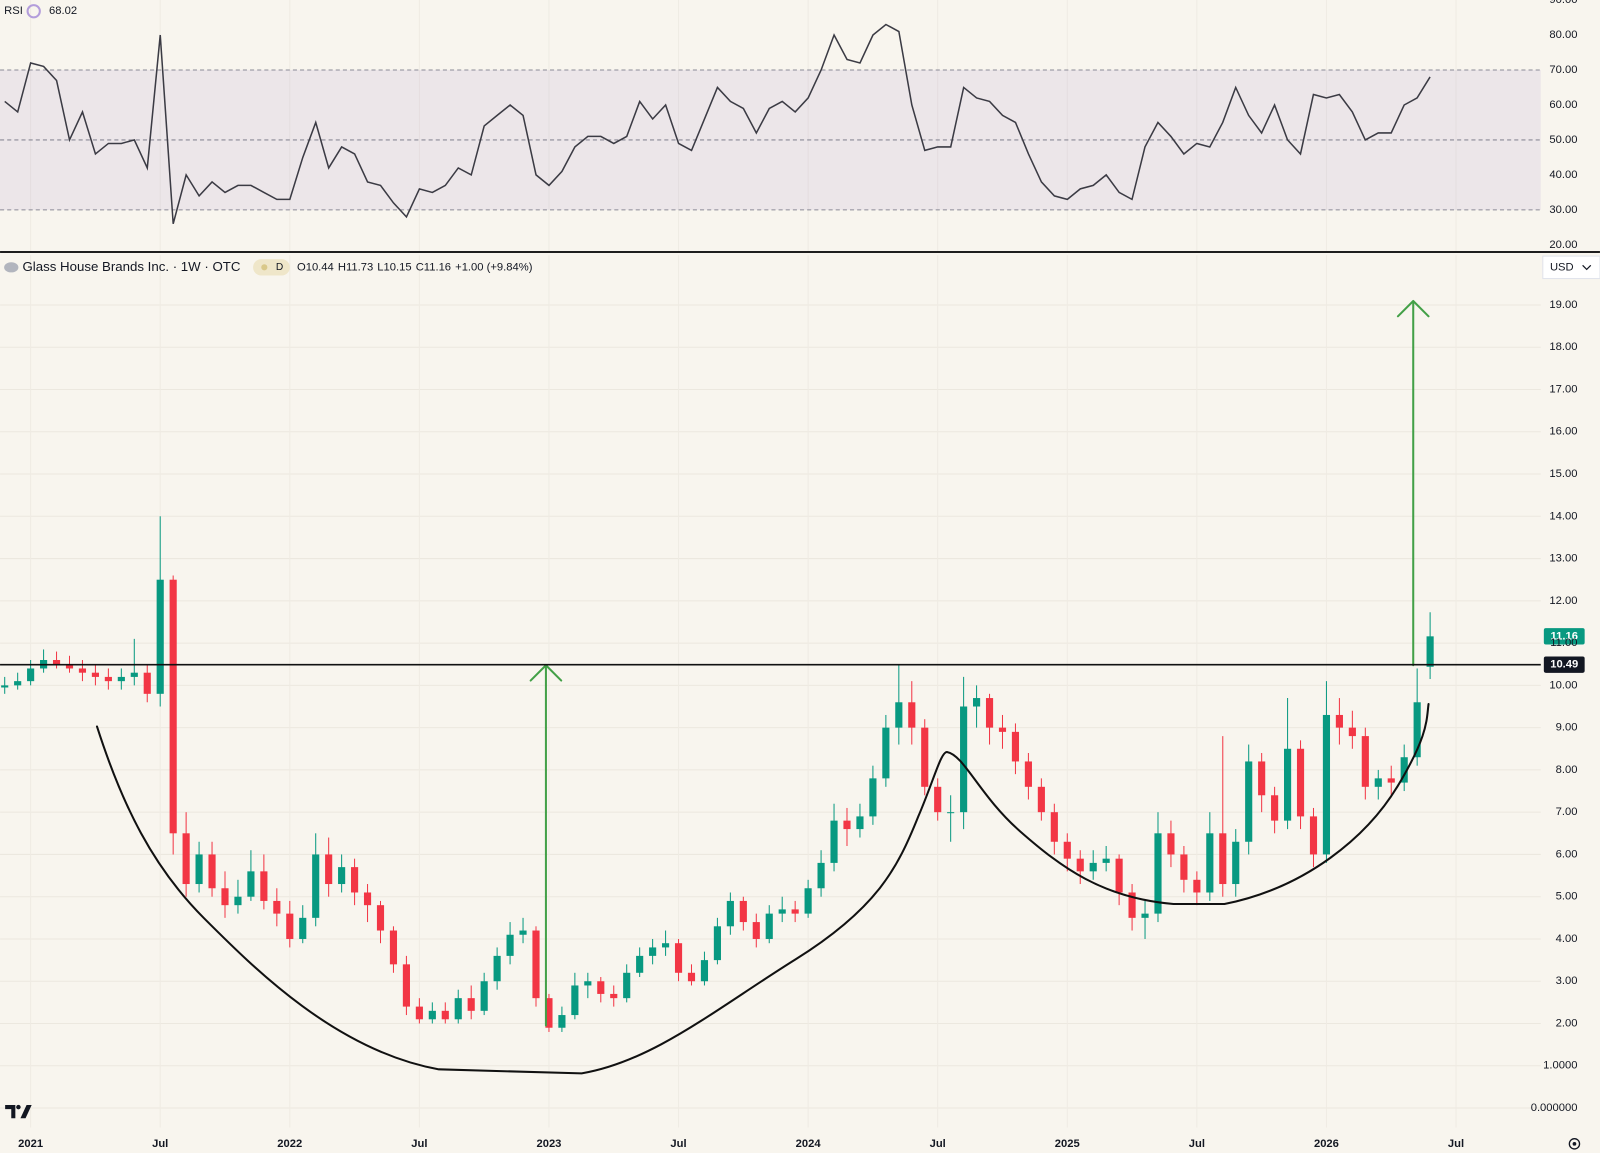 The height and width of the screenshot is (1153, 1600). What do you see at coordinates (1564, 636) in the screenshot?
I see `last-price-label: 11.16` at bounding box center [1564, 636].